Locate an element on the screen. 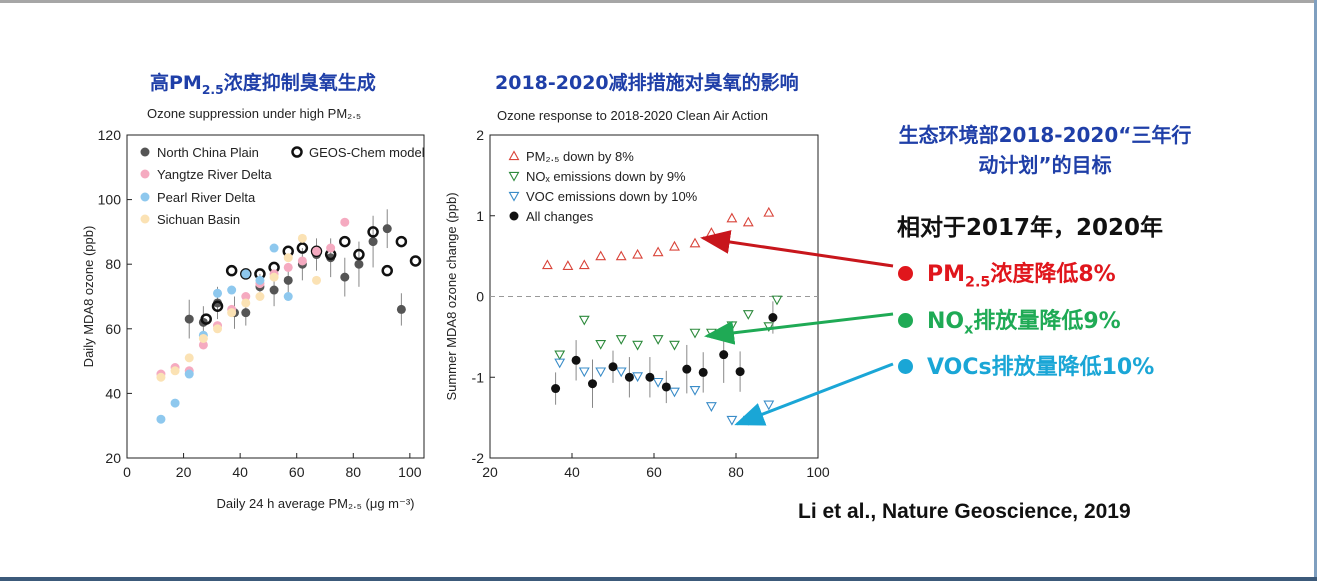 Image resolution: width=1317 pixels, height=581 pixels. x-tick-label: 100 is located at coordinates (818, 472).